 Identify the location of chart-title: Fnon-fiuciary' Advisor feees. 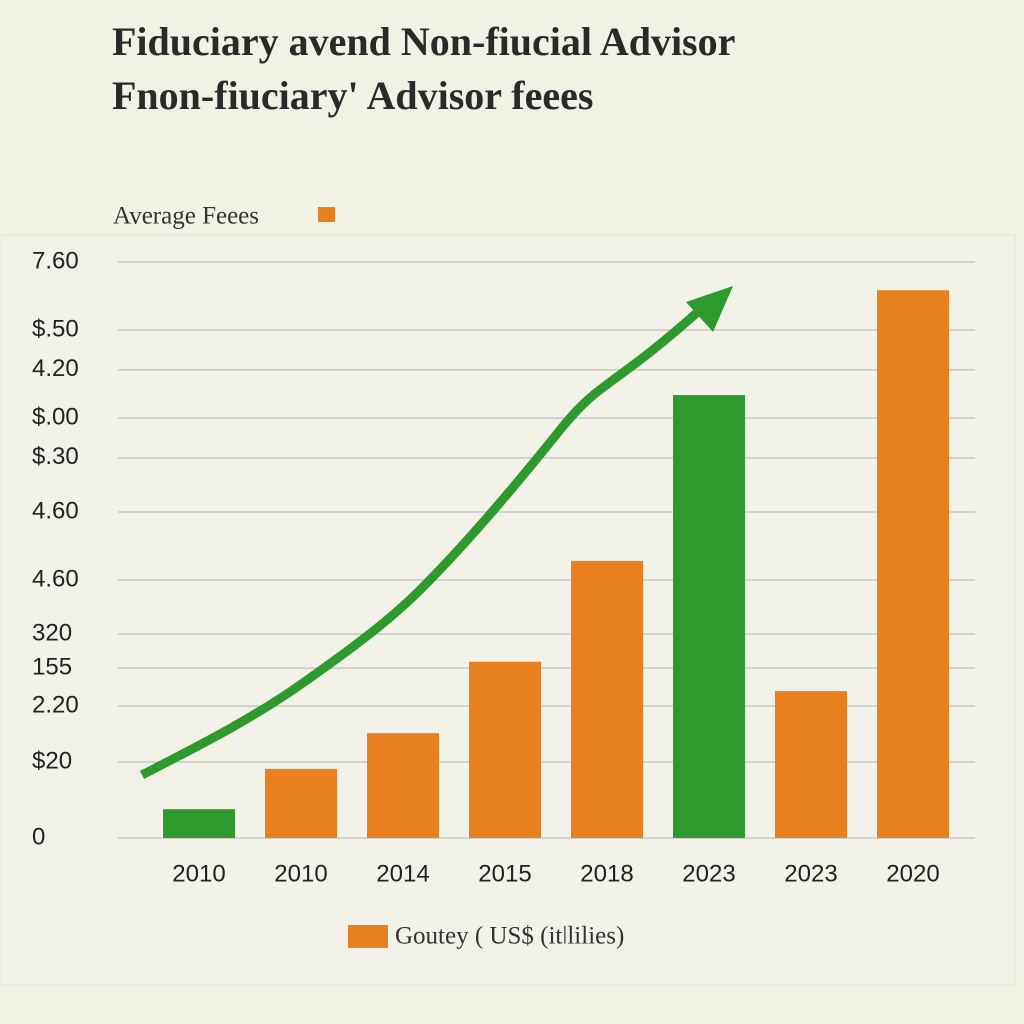
(352, 95).